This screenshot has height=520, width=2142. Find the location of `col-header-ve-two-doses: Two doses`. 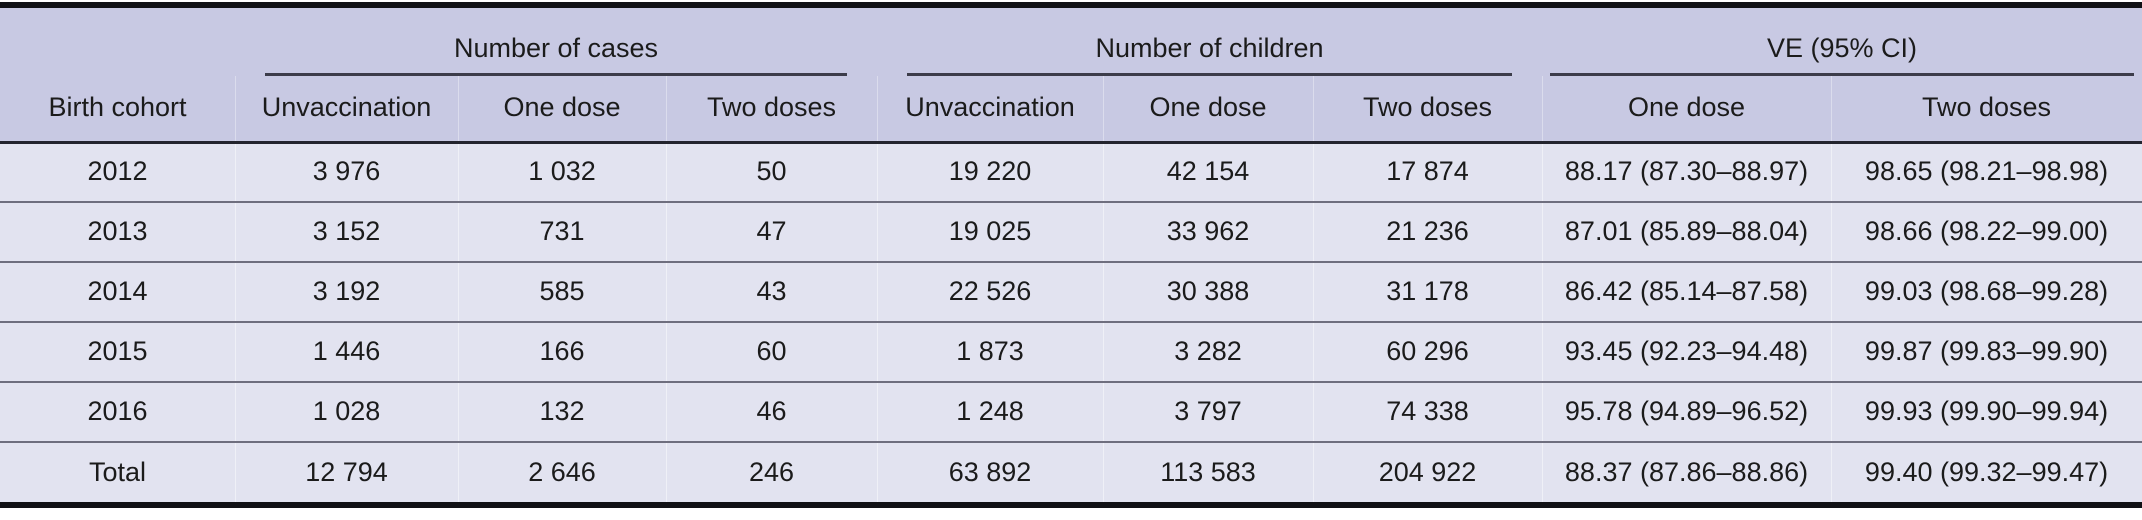

col-header-ve-two-doses: Two doses is located at coordinates (1986, 109).